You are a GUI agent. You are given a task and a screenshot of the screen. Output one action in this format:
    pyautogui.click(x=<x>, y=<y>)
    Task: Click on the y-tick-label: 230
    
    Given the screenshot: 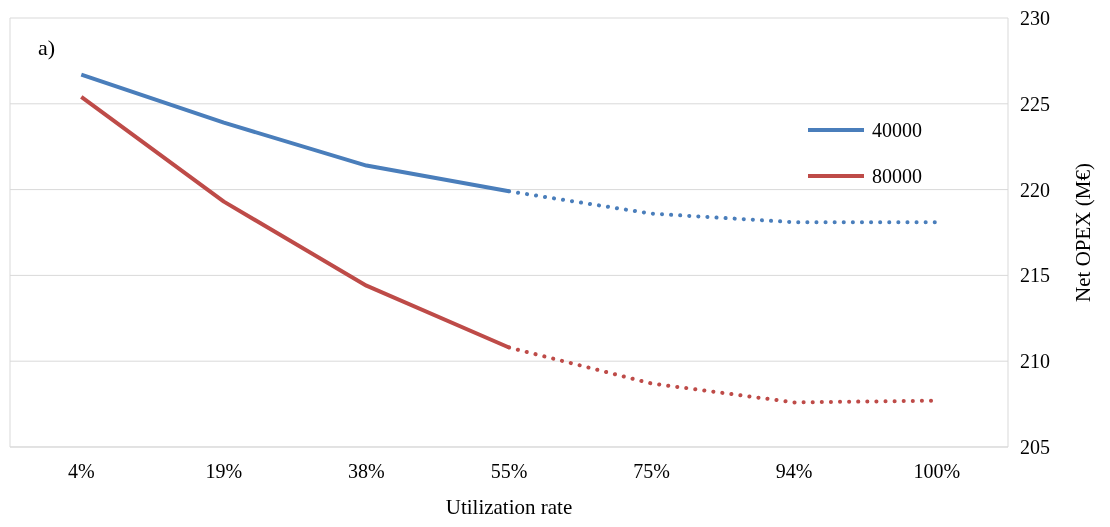 What is the action you would take?
    pyautogui.click(x=1035, y=18)
    